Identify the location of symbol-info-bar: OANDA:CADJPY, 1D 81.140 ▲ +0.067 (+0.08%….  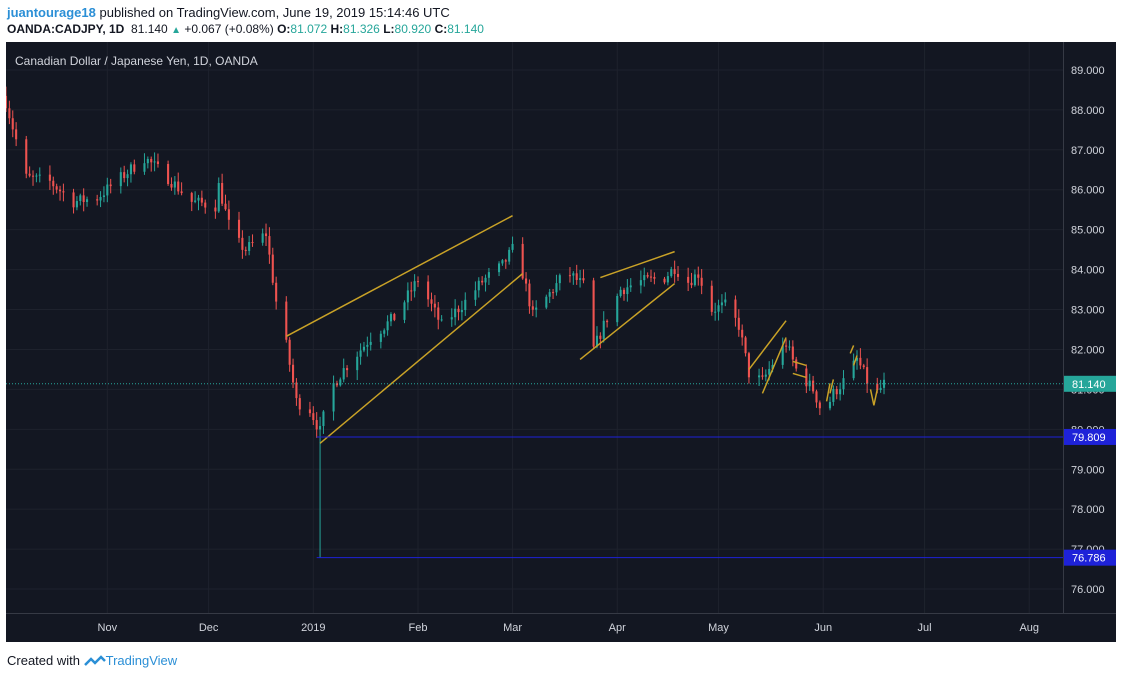
(245, 29).